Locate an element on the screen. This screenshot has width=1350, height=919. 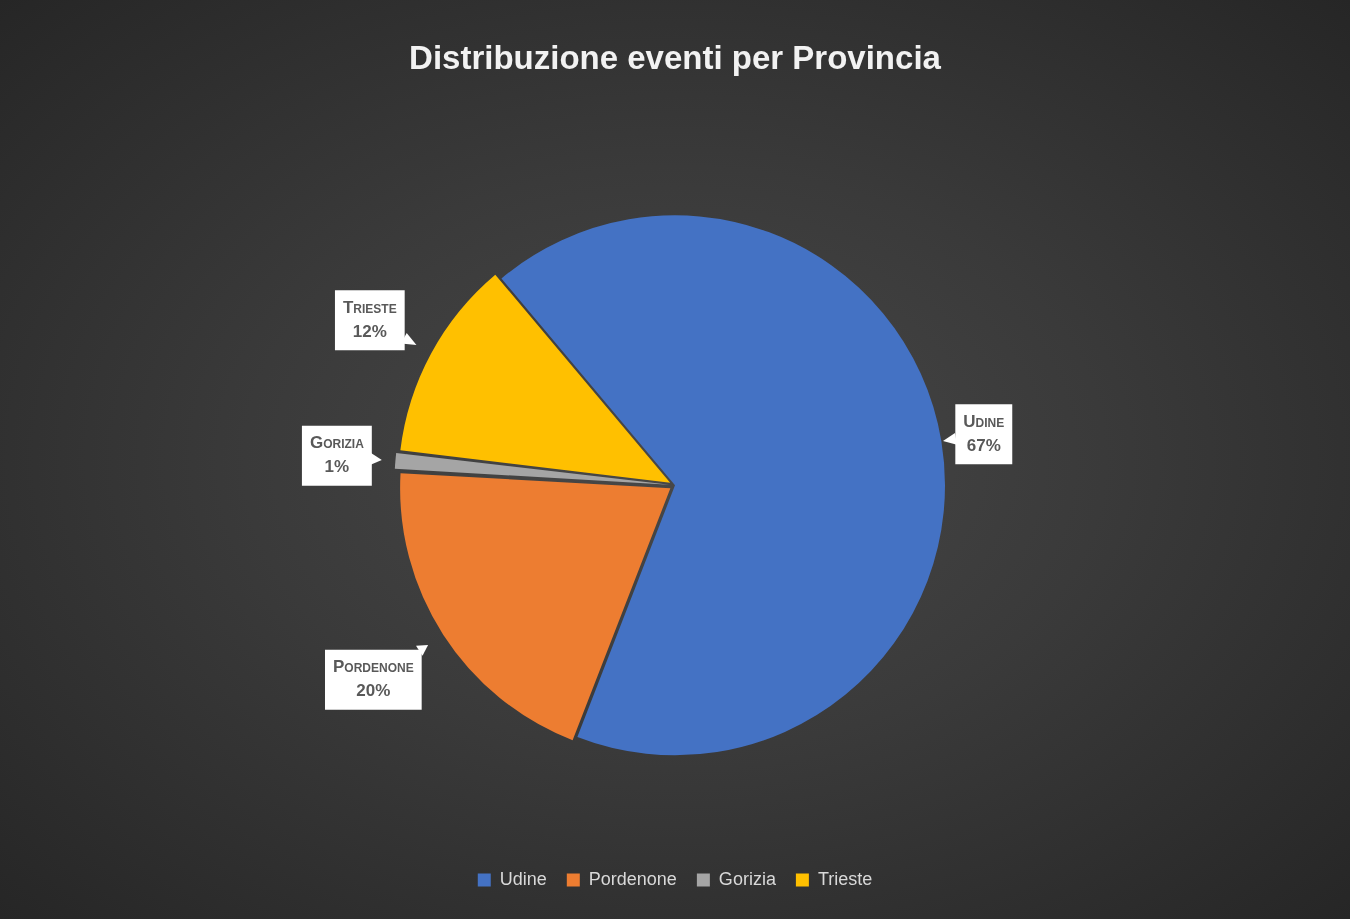
legend-label: Udine is located at coordinates (523, 878).